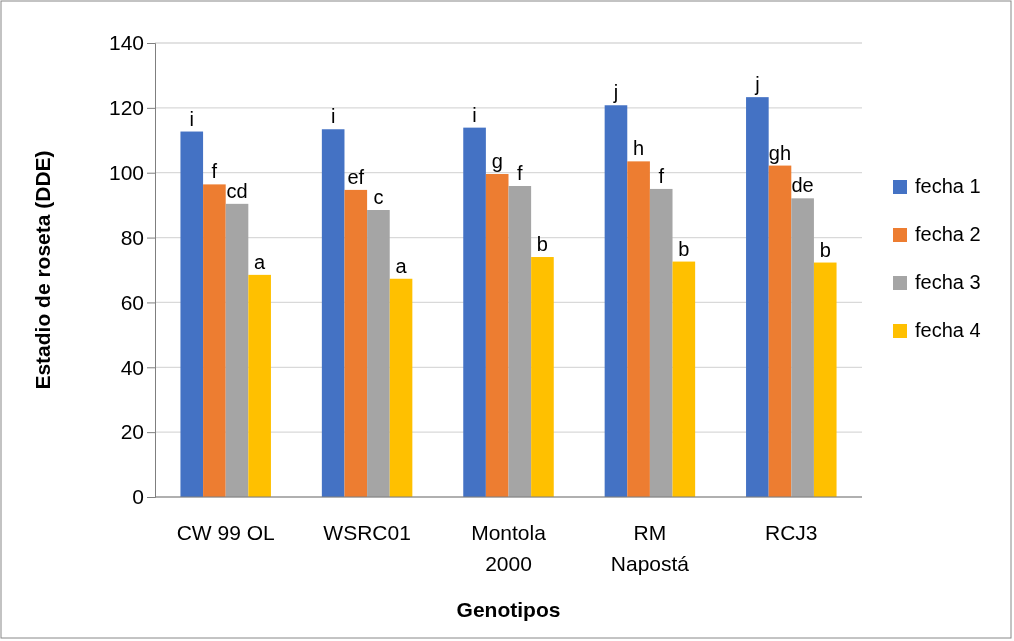 This screenshot has width=1014, height=641. I want to click on x-tick-label: WSRC01, so click(367, 532).